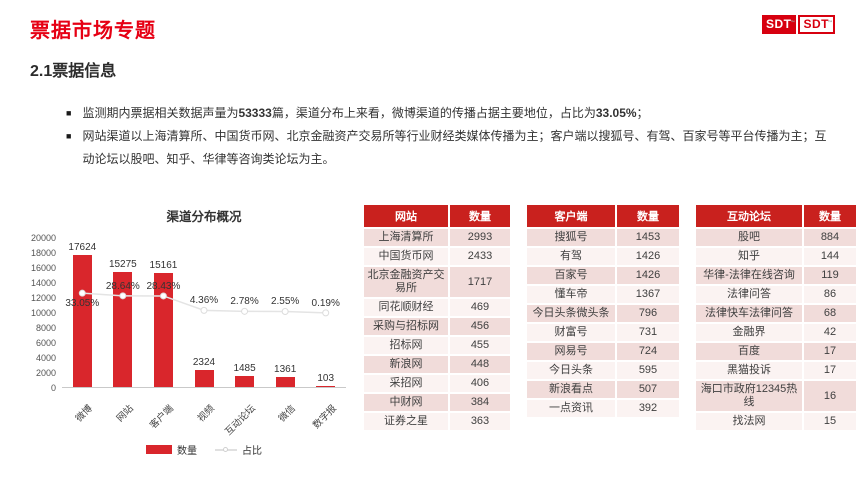  Describe the element at coordinates (123, 329) in the screenshot. I see `bar-网站` at that location.